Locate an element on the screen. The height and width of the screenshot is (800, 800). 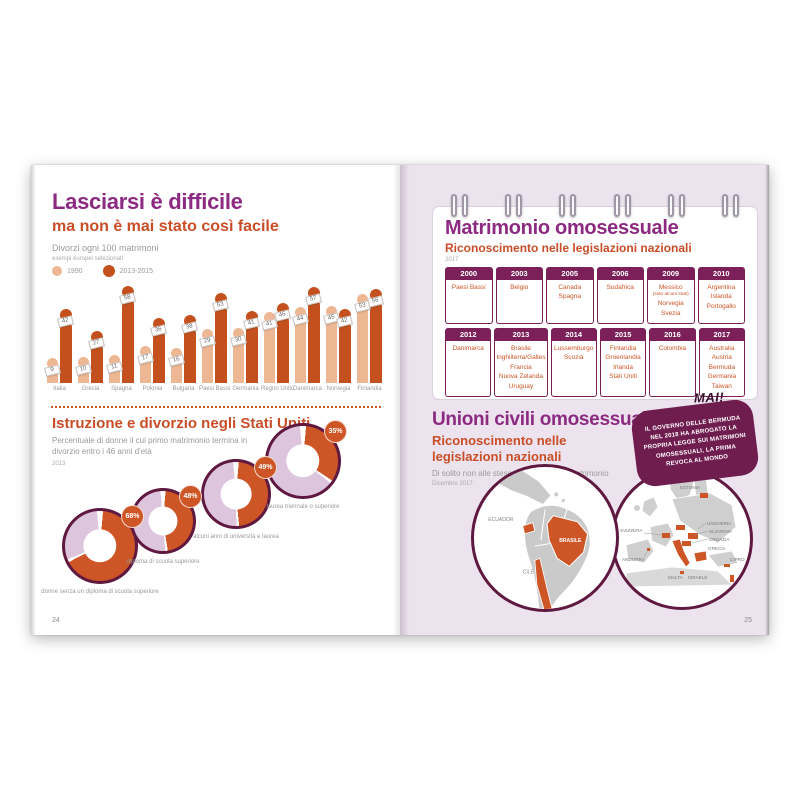
bar-group: 41 46 Regno Unito is located at coordinates (277, 334).